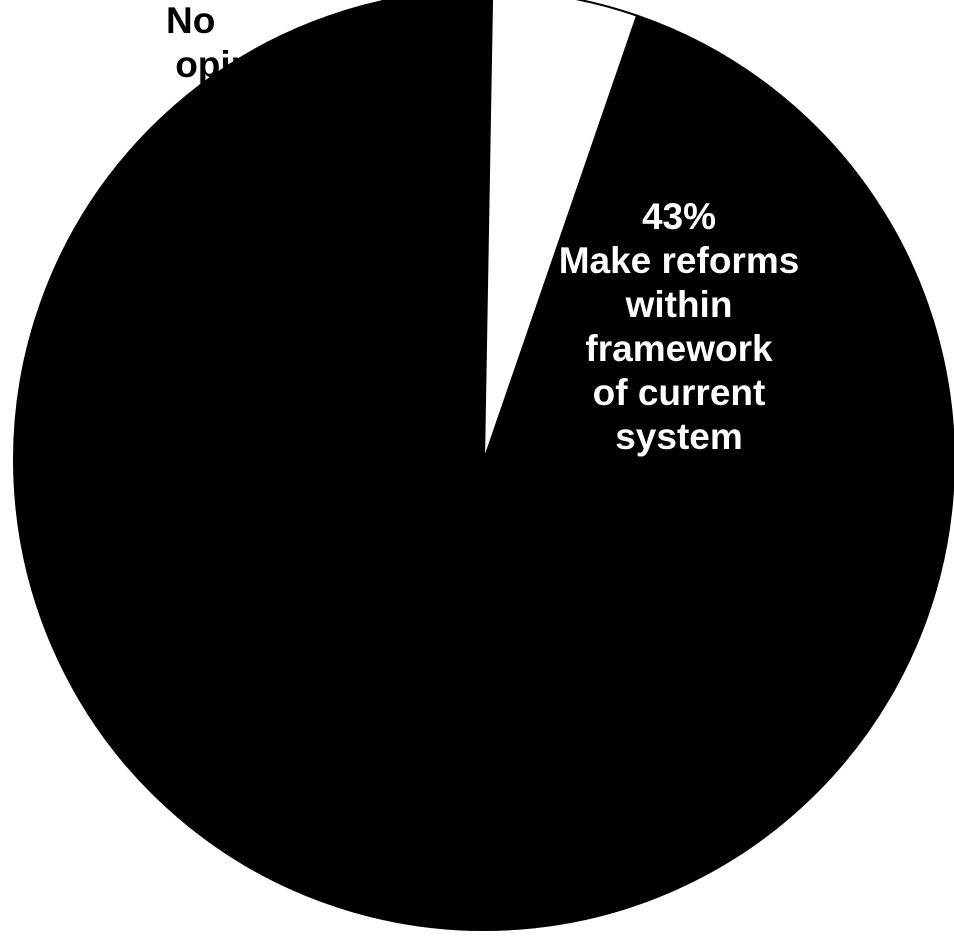 This screenshot has width=954, height=946. I want to click on slice-category-label-2-0: No, so click(190, 20).